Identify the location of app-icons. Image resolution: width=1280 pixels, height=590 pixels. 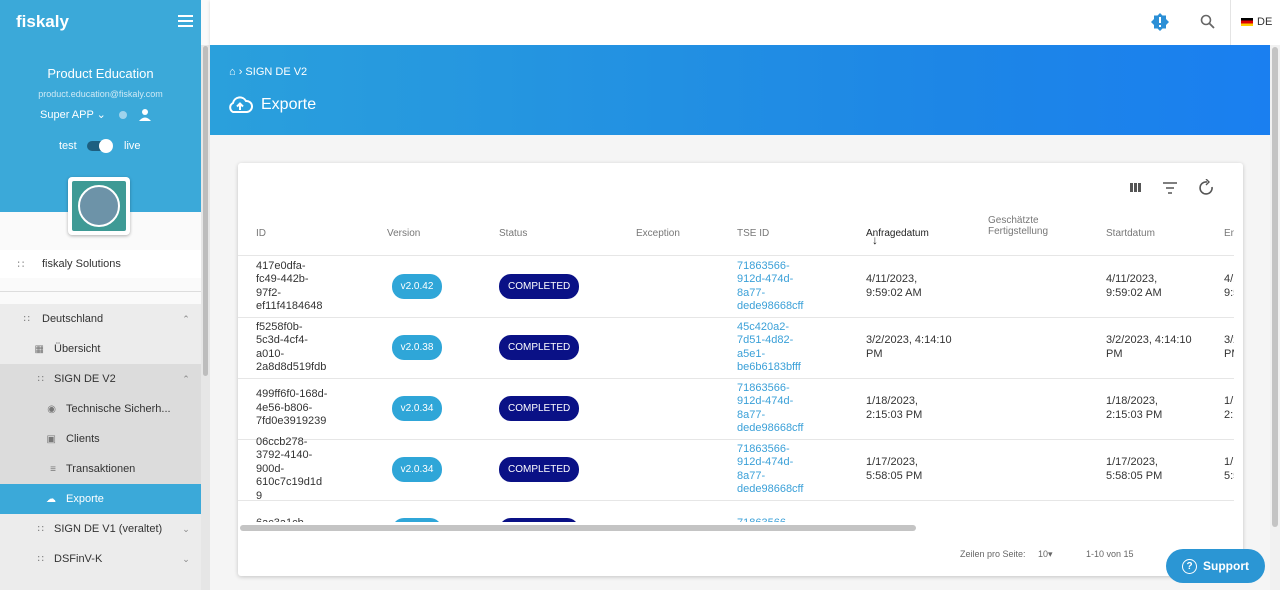
(138, 115).